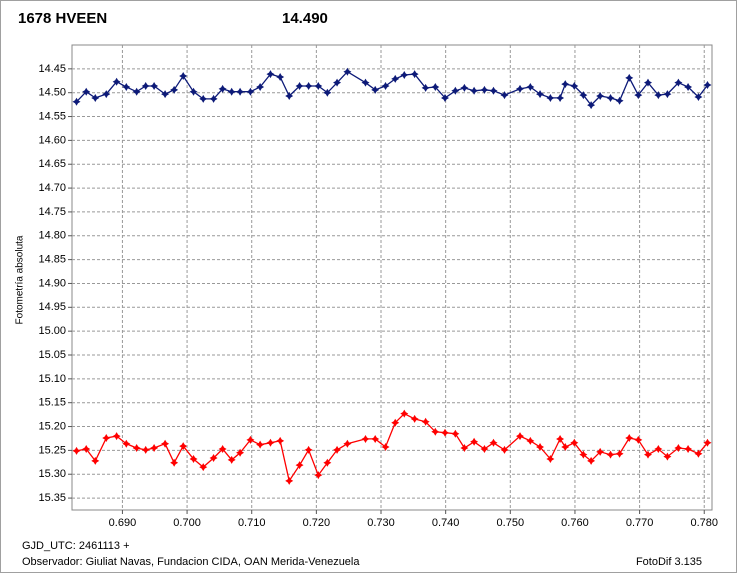 This screenshot has width=738, height=574. I want to click on y-tick-label: 15.30, so click(52, 474).